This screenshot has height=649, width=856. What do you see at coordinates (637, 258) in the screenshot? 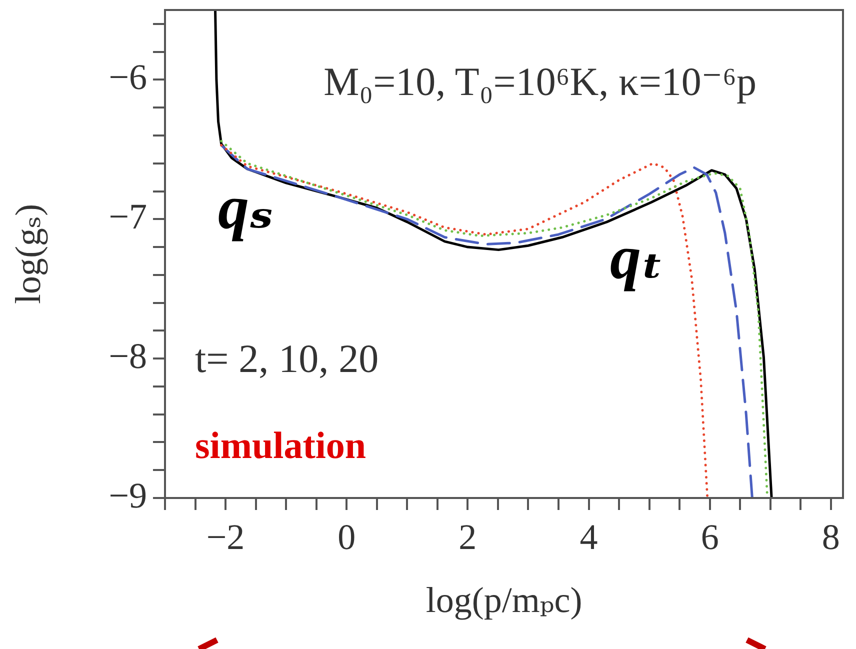
I see `annotation: qₜ` at bounding box center [637, 258].